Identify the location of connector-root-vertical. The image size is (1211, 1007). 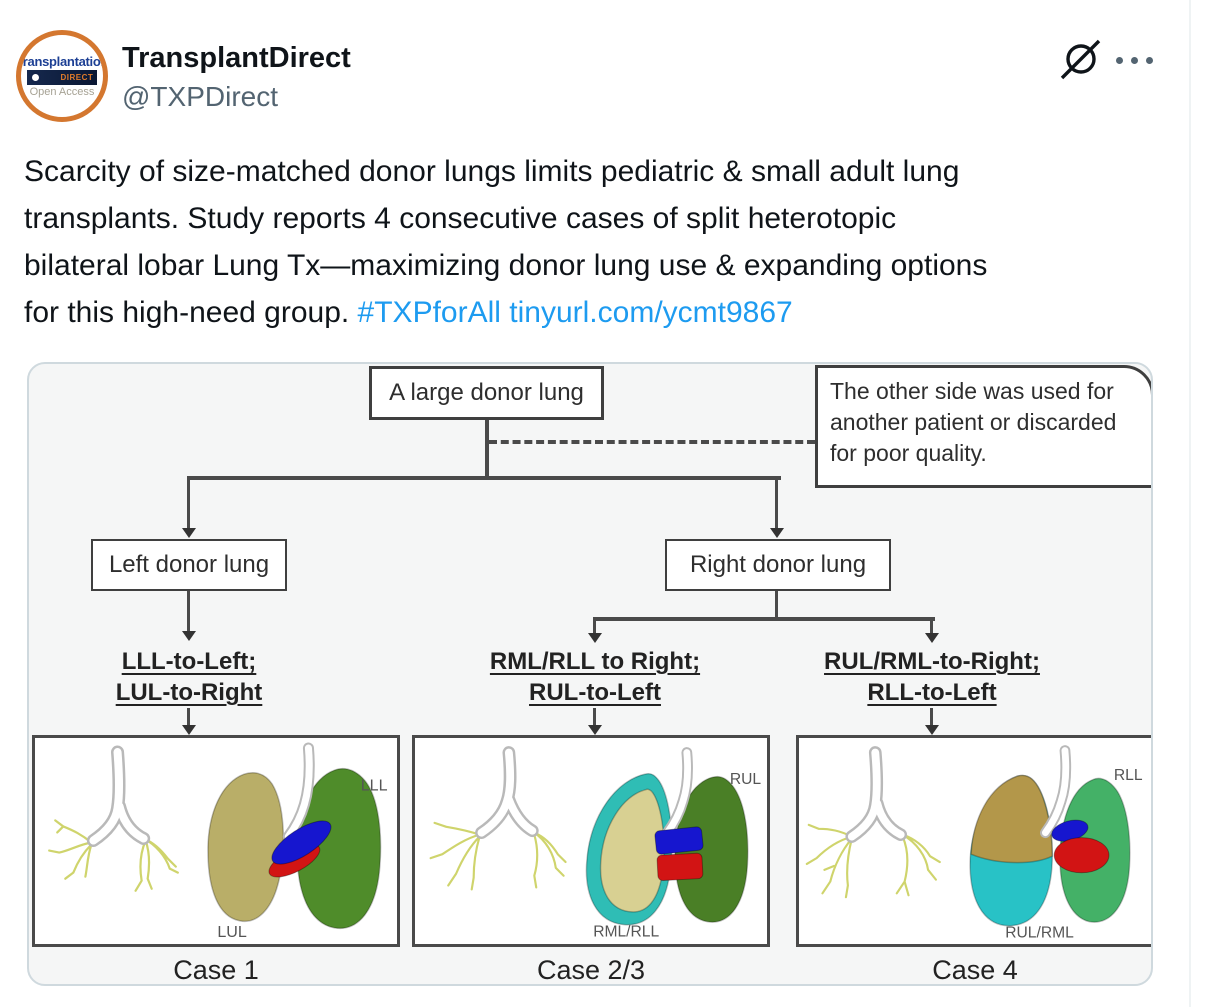
(487, 450).